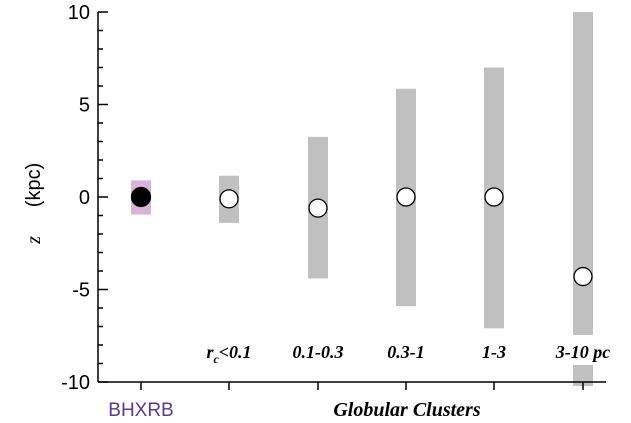 This screenshot has width=631, height=423. I want to click on marker-rc031, so click(406, 197).